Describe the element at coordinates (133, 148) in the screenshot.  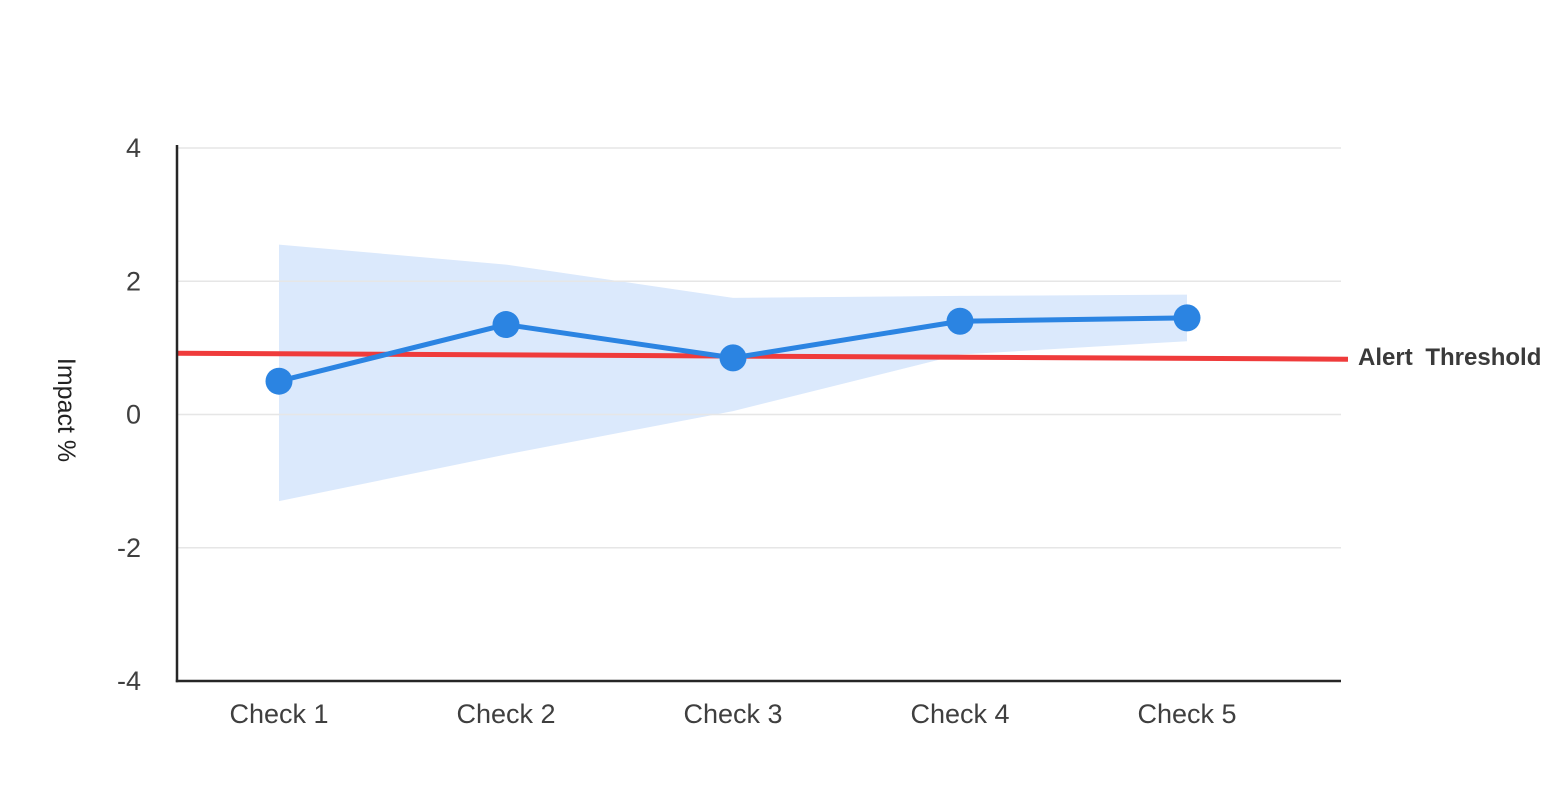
I see `y-tick-label-4: 4` at that location.